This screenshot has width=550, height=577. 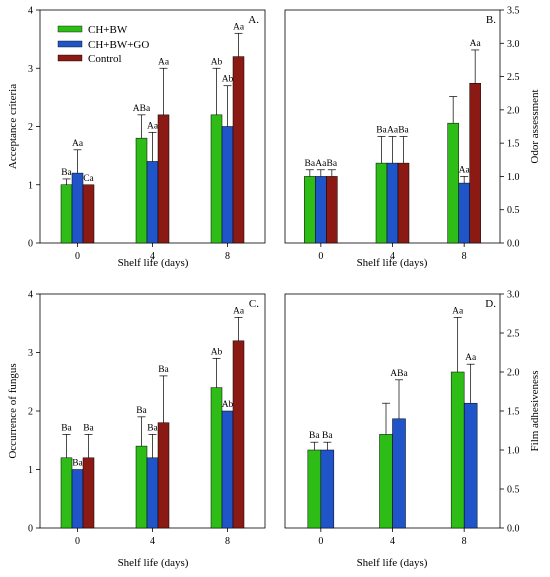 What do you see at coordinates (30, 11) in the screenshot?
I see `panel-a-ytick-label-4: 4` at bounding box center [30, 11].